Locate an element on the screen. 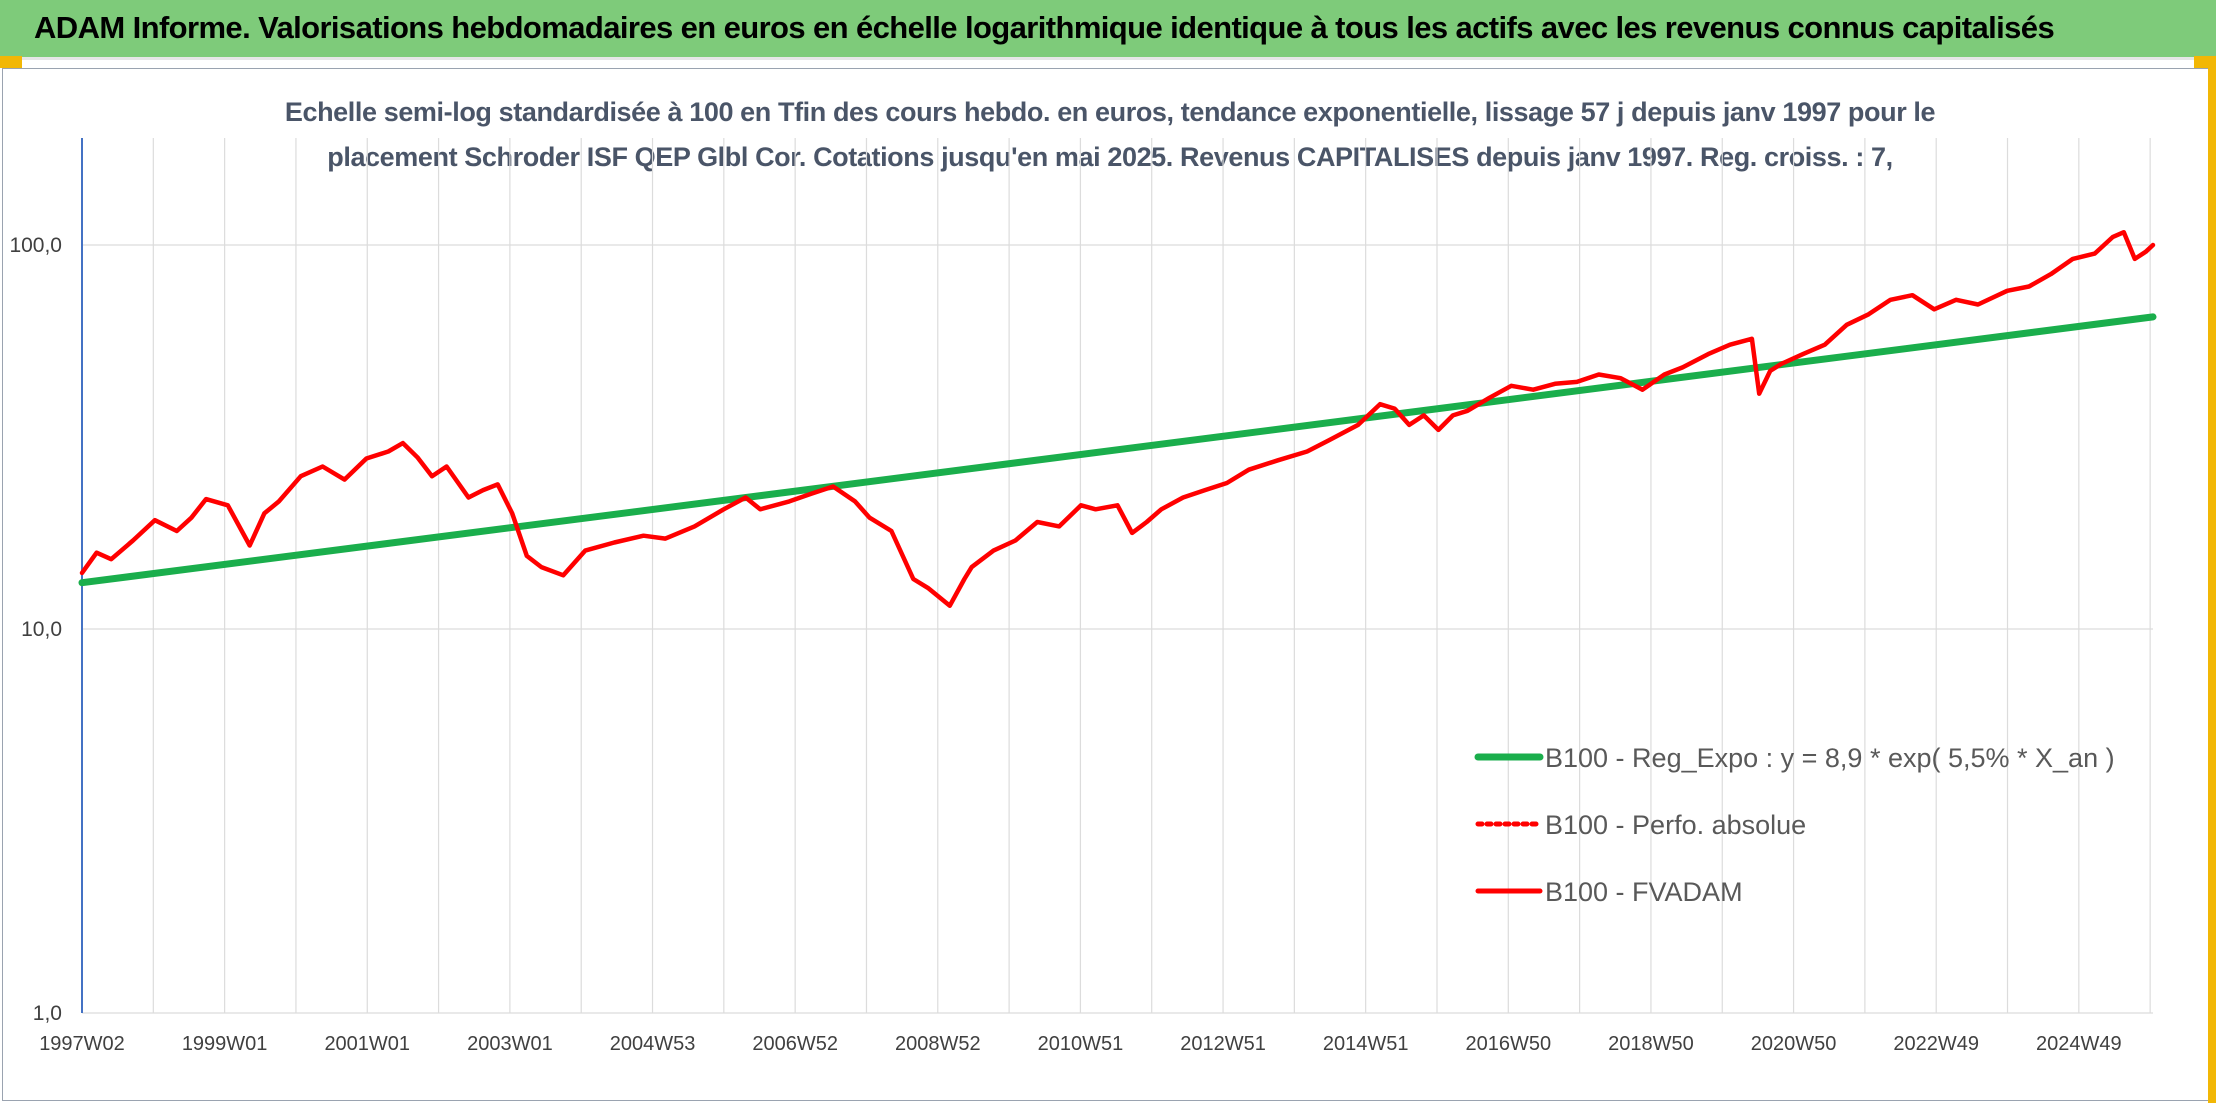  x-tick-label: 2004W53 is located at coordinates (653, 1044).